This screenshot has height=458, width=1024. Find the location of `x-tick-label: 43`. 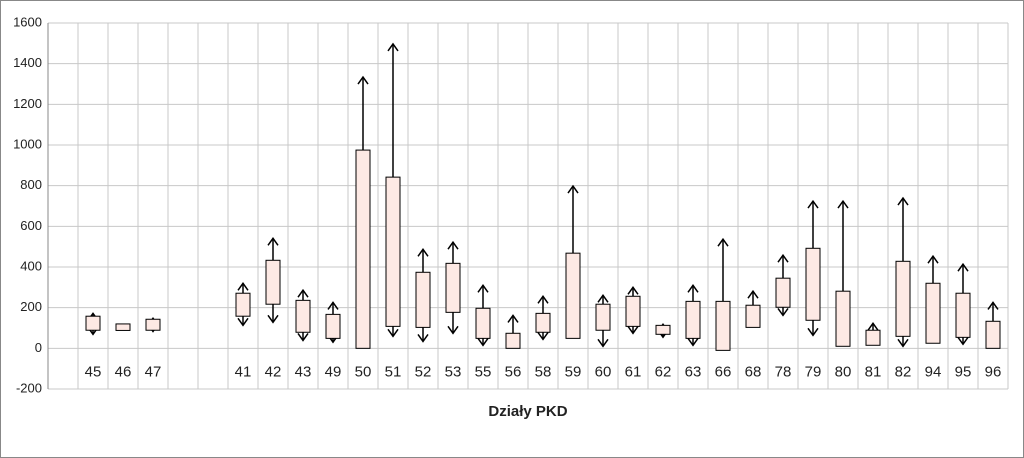

x-tick-label: 43 is located at coordinates (303, 372).